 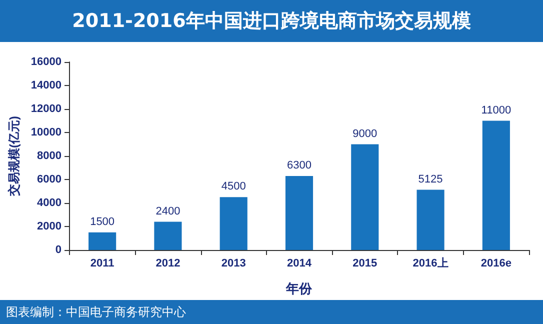 I want to click on chart-title: 2011-2016年中国进口跨境电商市场交易规模, so click(x=271, y=21).